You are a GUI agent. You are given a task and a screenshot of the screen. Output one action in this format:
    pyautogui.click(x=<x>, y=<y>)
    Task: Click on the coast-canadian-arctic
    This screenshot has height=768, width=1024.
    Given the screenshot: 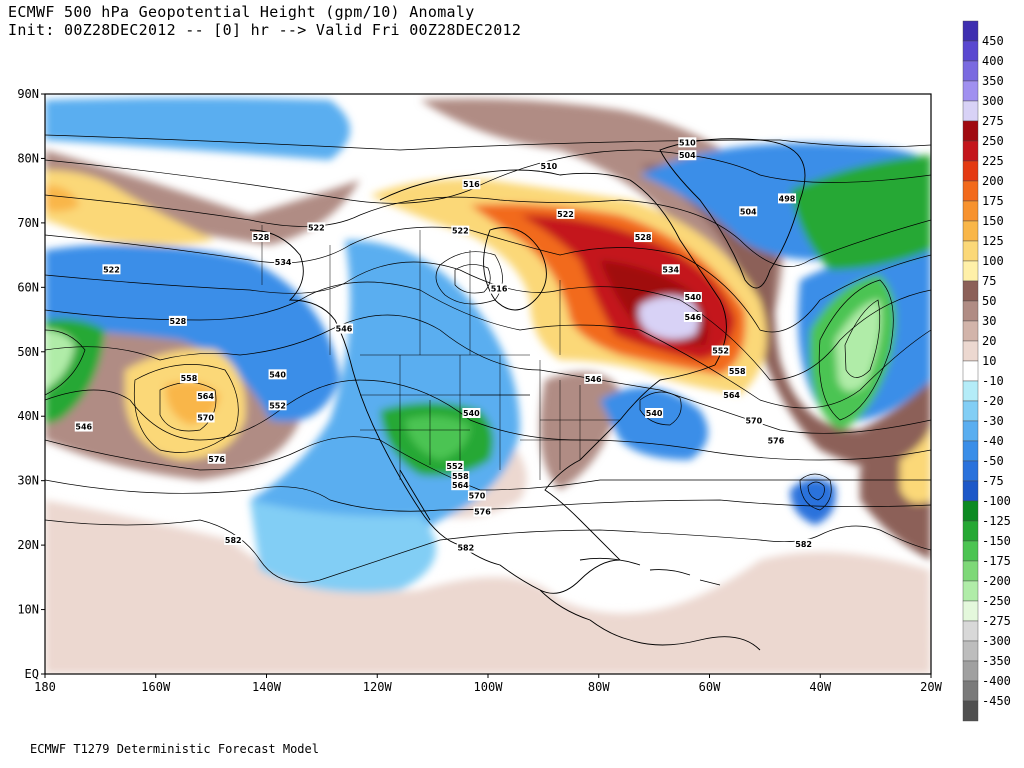 What is the action you would take?
    pyautogui.click(x=553, y=267)
    